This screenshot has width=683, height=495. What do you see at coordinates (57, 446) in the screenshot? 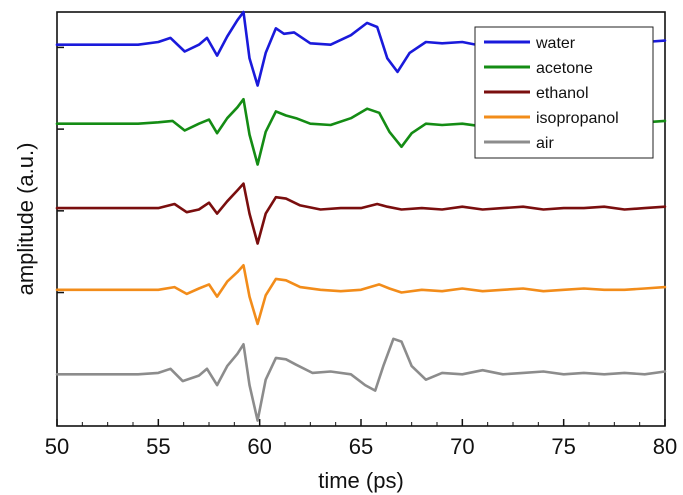
I see `x-tick-label-0: 50` at bounding box center [57, 446].